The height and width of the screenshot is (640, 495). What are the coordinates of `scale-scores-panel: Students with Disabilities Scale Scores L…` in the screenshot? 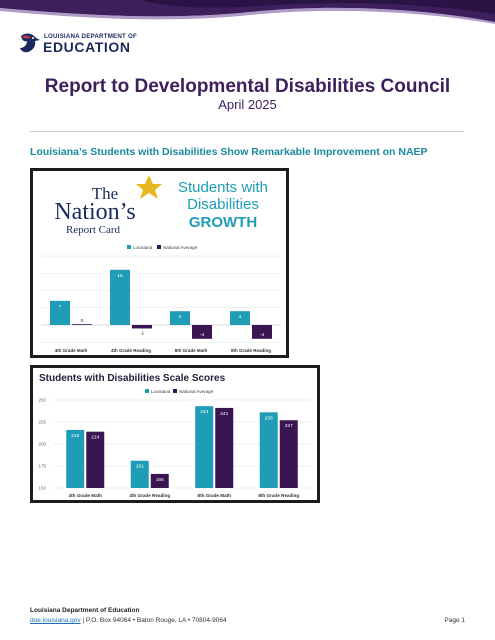 It's located at (175, 434).